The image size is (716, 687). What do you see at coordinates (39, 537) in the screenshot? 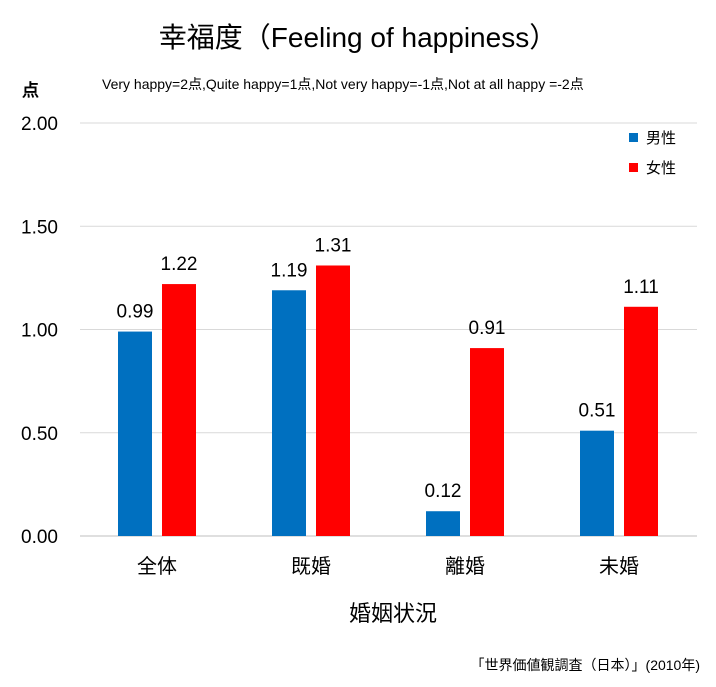
I see `y-tick-label: 0.00` at bounding box center [39, 537].